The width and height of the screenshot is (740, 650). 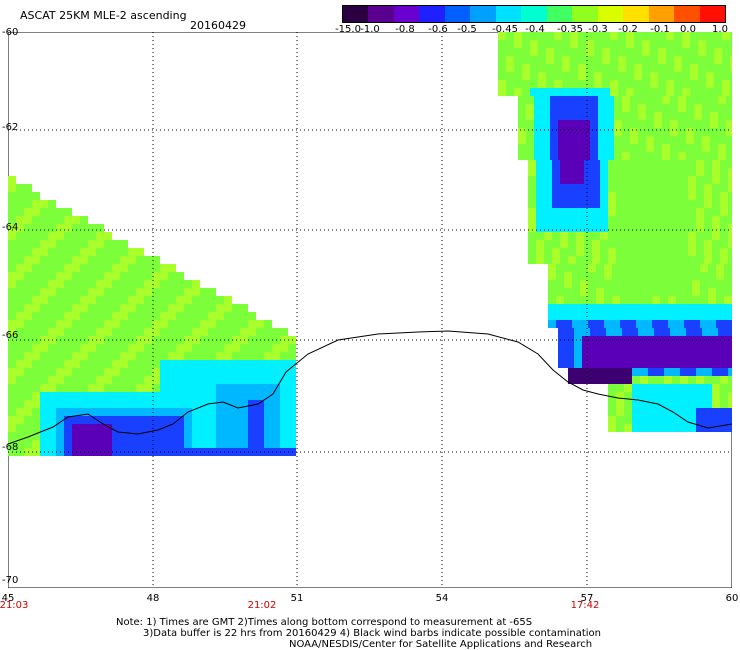 I want to click on colorbar-label: -0.6, so click(x=438, y=29).